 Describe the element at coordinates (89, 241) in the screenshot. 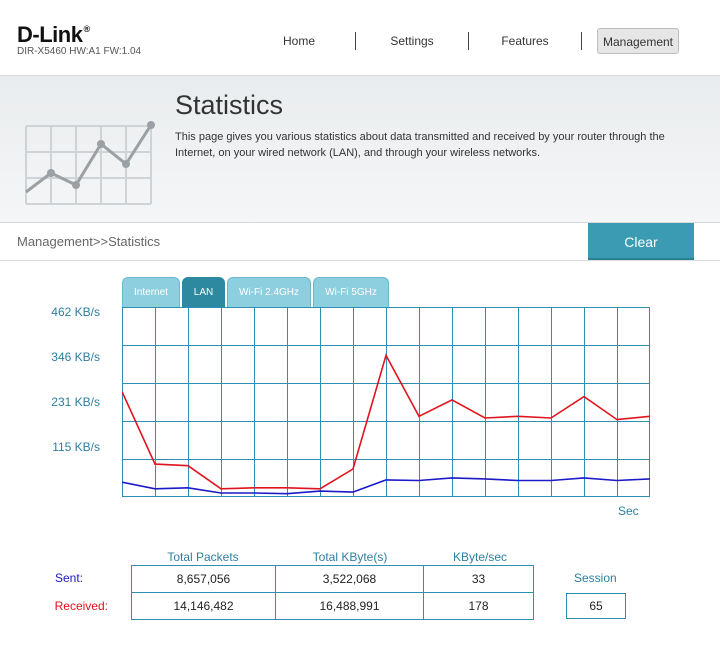

I see `breadcrumb: Management>>Statistics` at that location.